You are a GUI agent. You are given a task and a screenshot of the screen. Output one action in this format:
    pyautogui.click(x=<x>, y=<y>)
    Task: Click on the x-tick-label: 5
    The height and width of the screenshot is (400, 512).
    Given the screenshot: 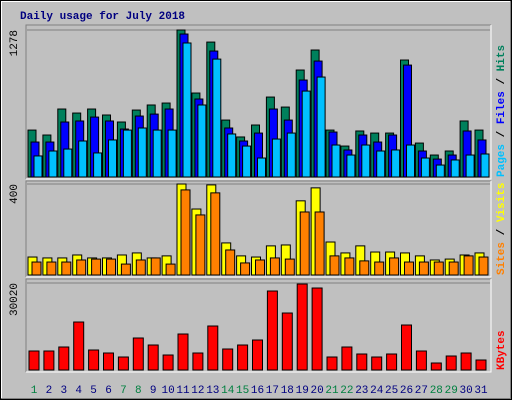 What is the action you would take?
    pyautogui.click(x=93, y=391)
    